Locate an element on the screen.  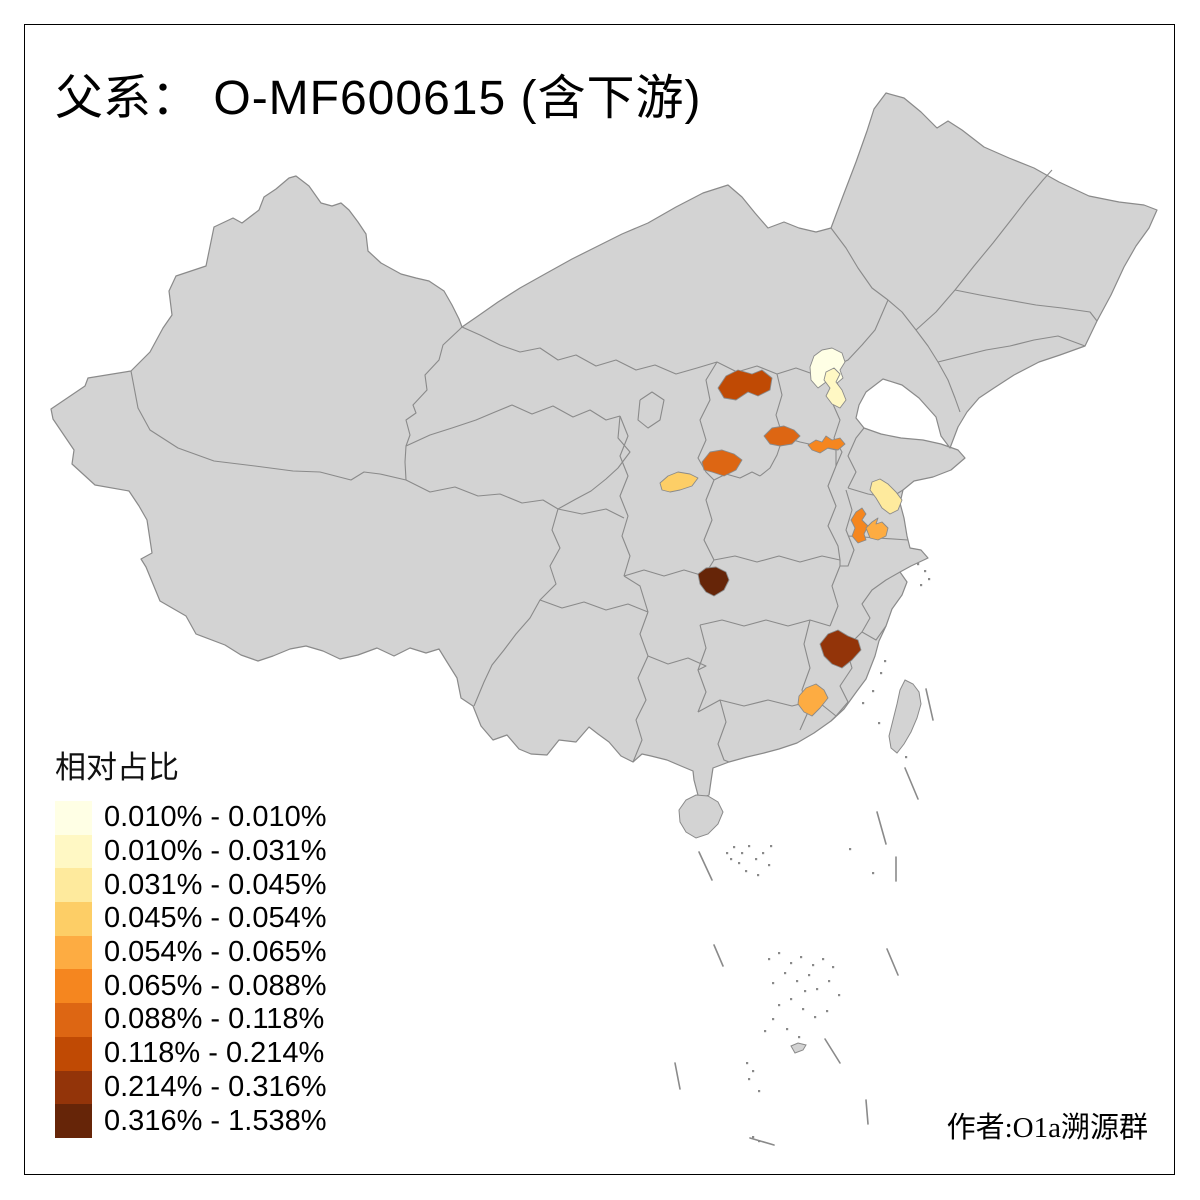
legend-item: 0.088% - 0.118% is located at coordinates (190, 1020).